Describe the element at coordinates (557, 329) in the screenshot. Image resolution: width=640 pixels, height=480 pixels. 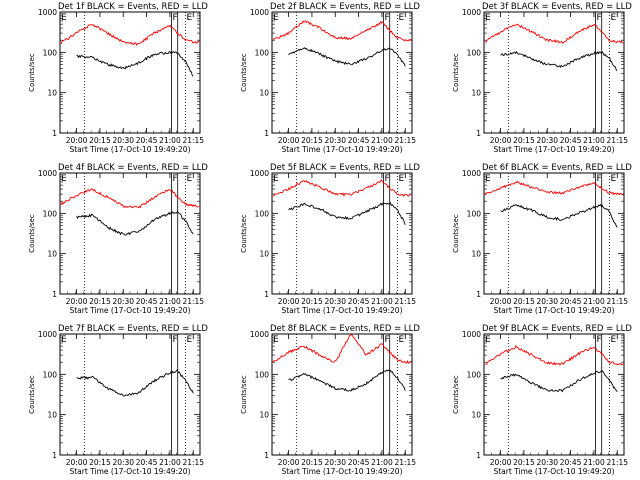
I see `panel-title: Det 9f BLACK = Events, RED = LLD` at that location.